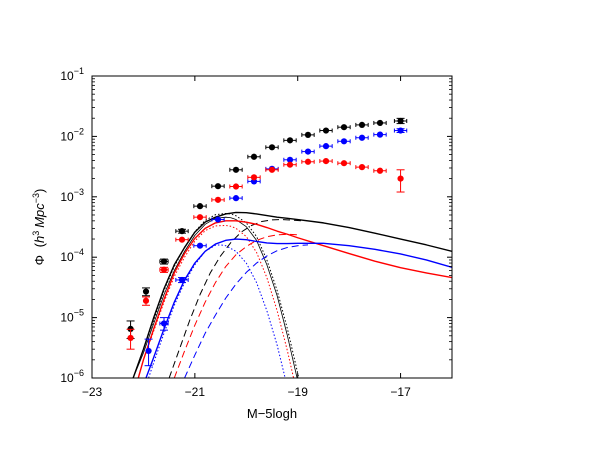 The height and width of the screenshot is (458, 592). What do you see at coordinates (92, 392) in the screenshot?
I see `x-tick-label: −23` at bounding box center [92, 392].